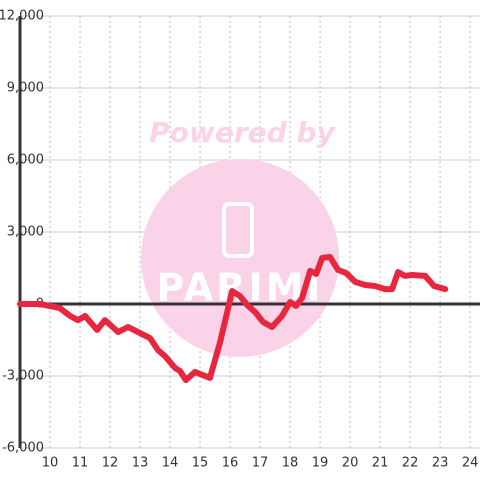  I want to click on y-tick-label: 12,000, so click(22, 16).